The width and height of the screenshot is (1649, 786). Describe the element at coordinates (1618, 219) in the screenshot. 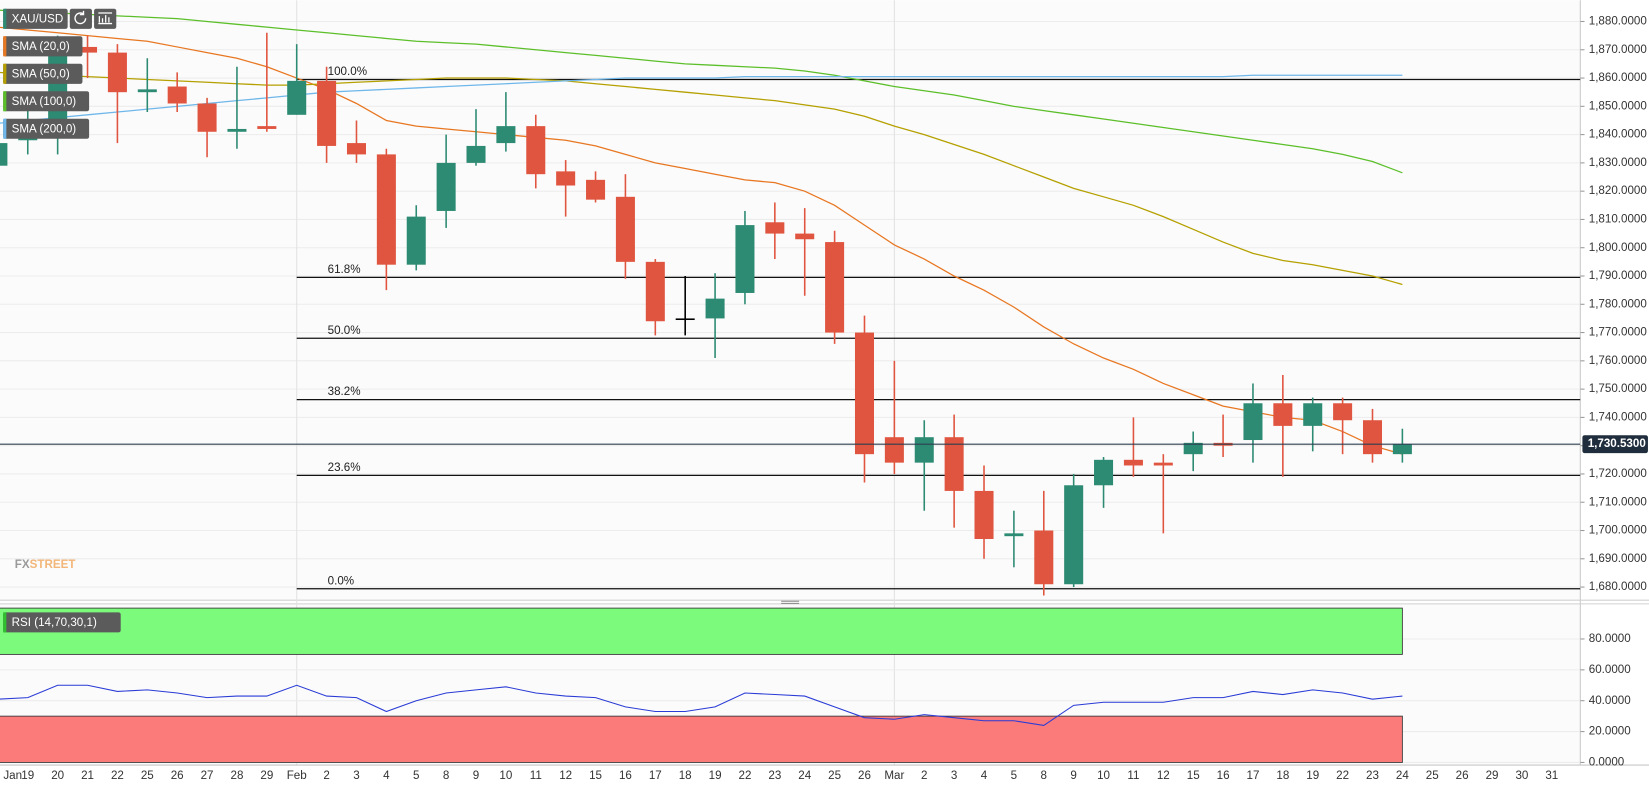

I see `y-tick-label: 1,810.0000` at that location.